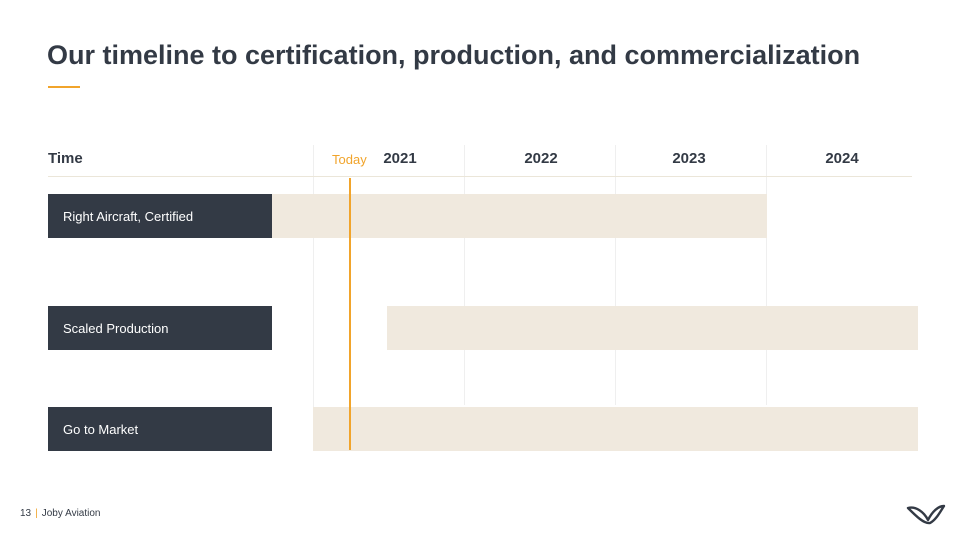 The height and width of the screenshot is (540, 960). I want to click on timeline-bar-certified, so click(519, 216).